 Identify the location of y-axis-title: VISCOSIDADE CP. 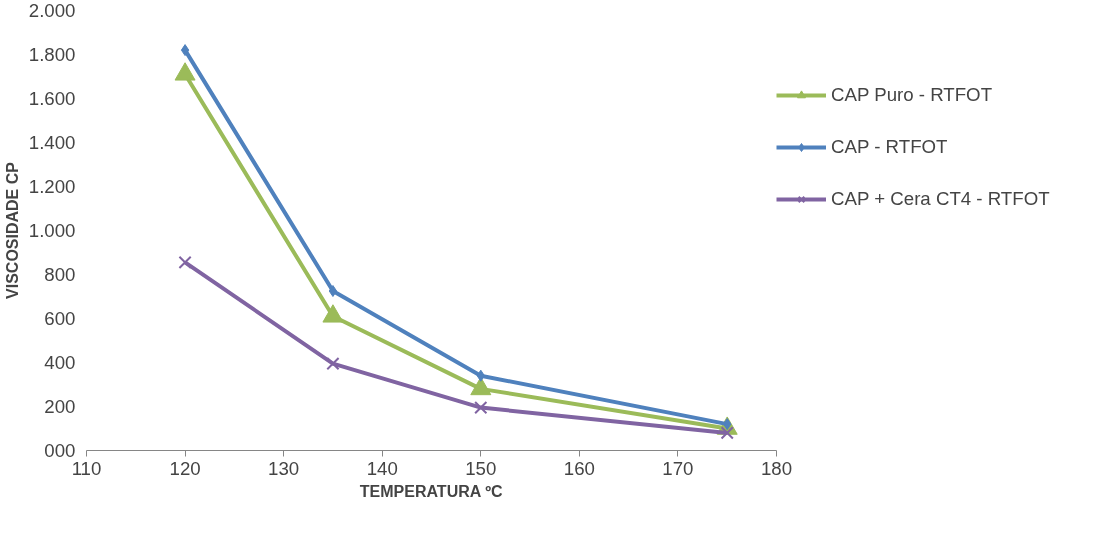
(12, 230).